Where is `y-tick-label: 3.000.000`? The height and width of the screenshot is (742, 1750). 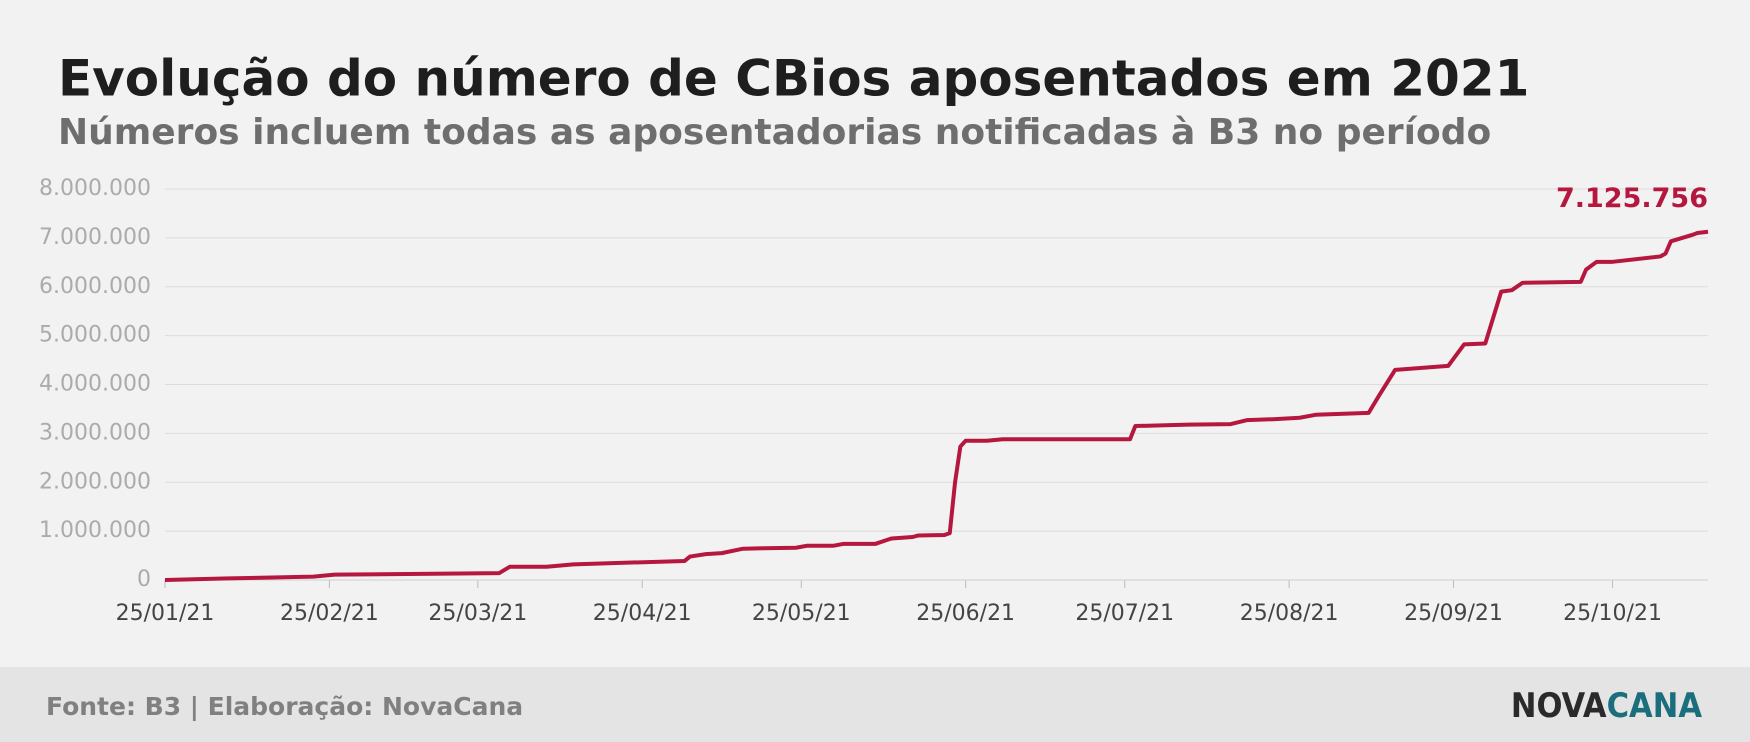
y-tick-label: 3.000.000 is located at coordinates (95, 432).